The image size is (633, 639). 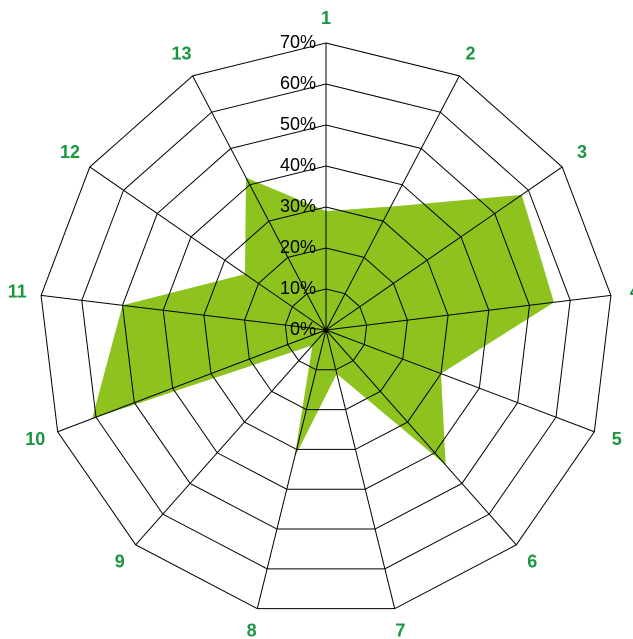 What do you see at coordinates (400, 630) in the screenshot?
I see `category-label: 7` at bounding box center [400, 630].